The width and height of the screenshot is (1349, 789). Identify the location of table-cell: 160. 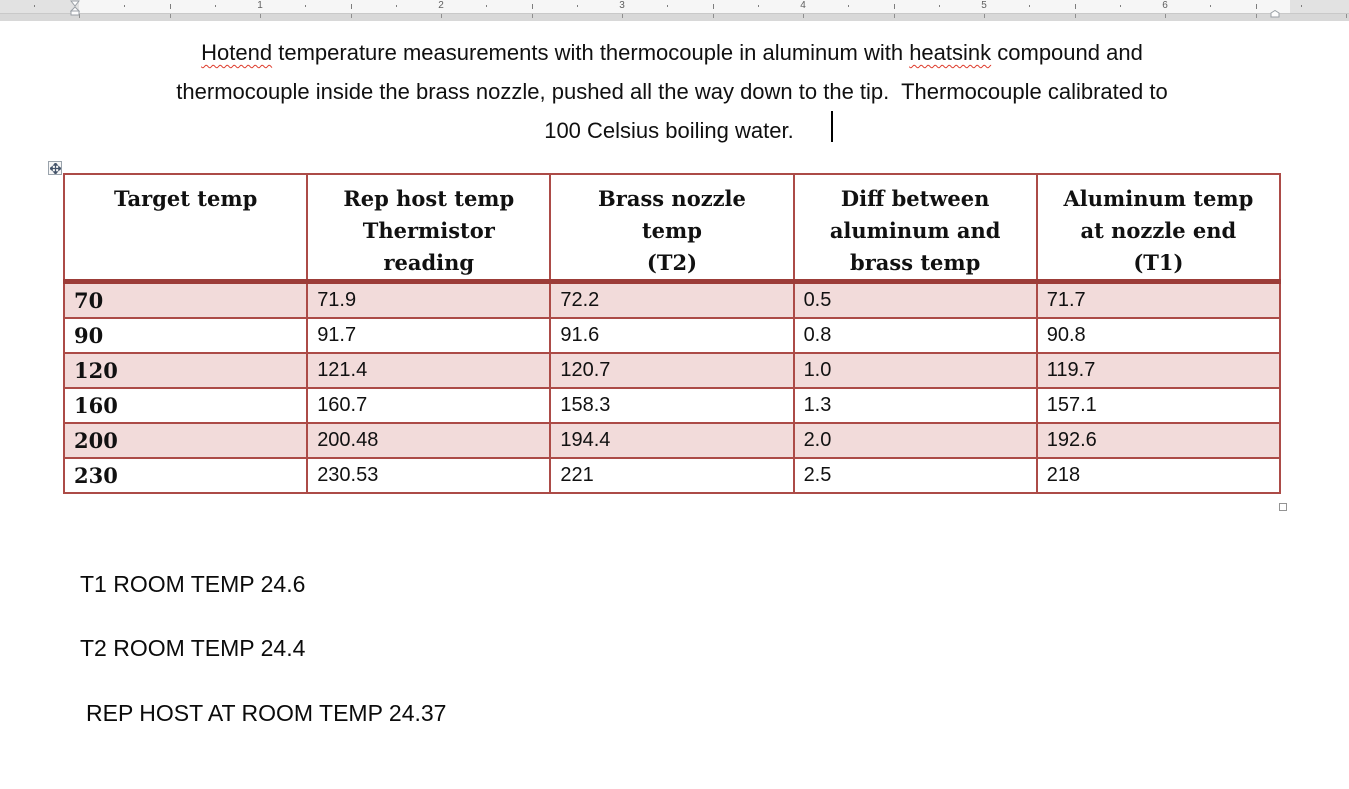
(185, 405).